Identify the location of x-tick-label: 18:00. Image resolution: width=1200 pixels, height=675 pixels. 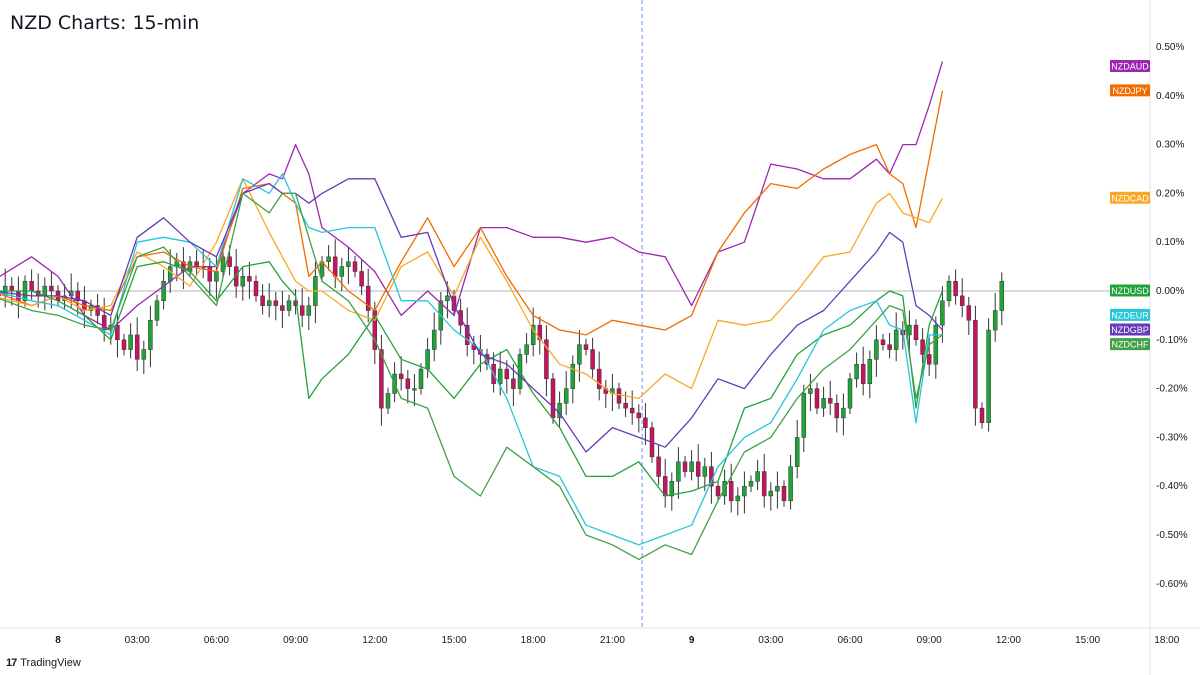
(1166, 640).